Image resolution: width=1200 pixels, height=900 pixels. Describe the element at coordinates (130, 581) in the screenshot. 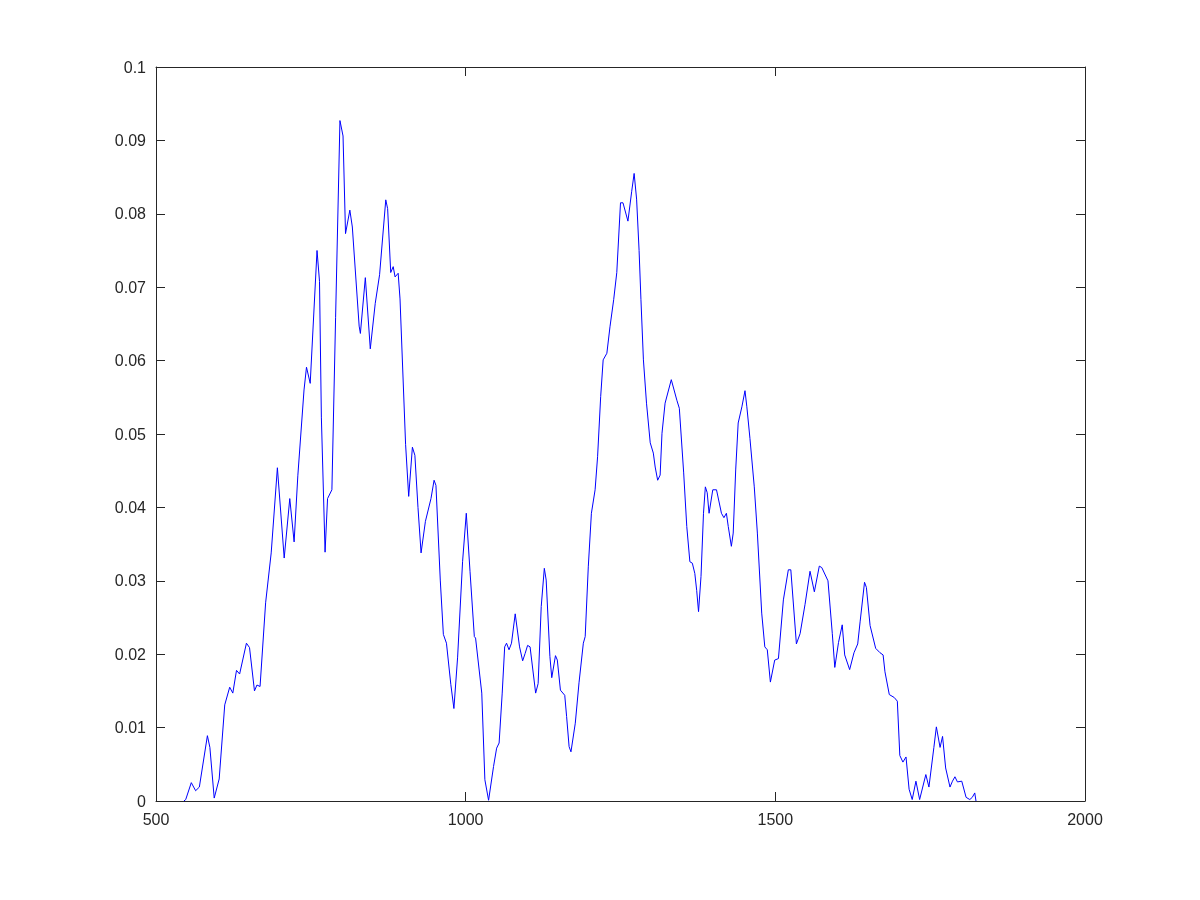

I see `y-tick-label: 0.03` at that location.